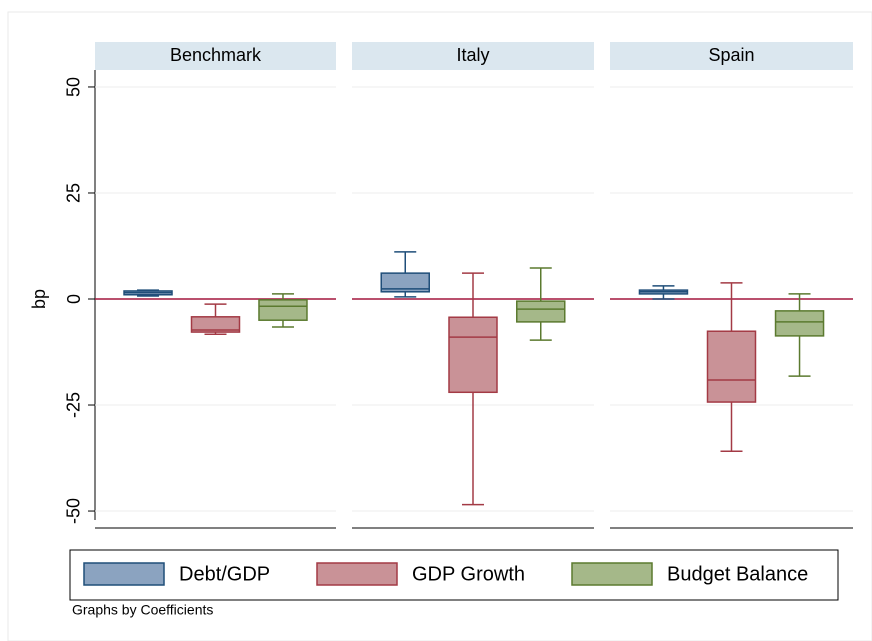 The height and width of the screenshot is (641, 872). What do you see at coordinates (74, 87) in the screenshot?
I see `y-tick-label: 50` at bounding box center [74, 87].